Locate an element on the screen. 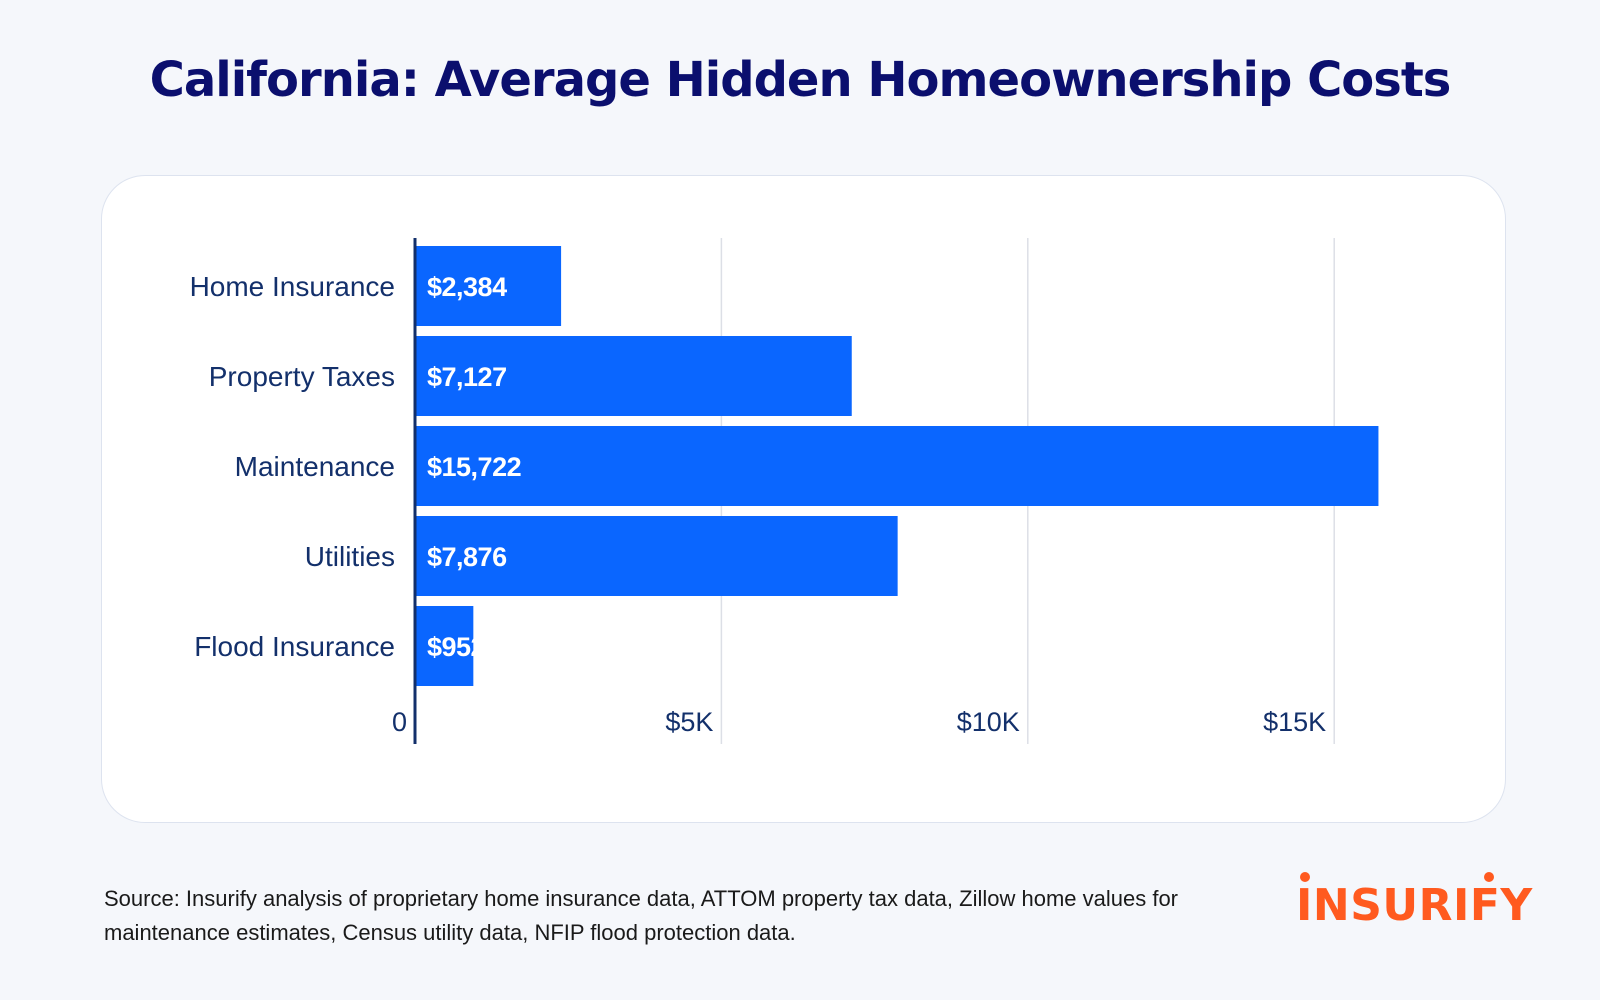  category-label: Maintenance is located at coordinates (315, 466).